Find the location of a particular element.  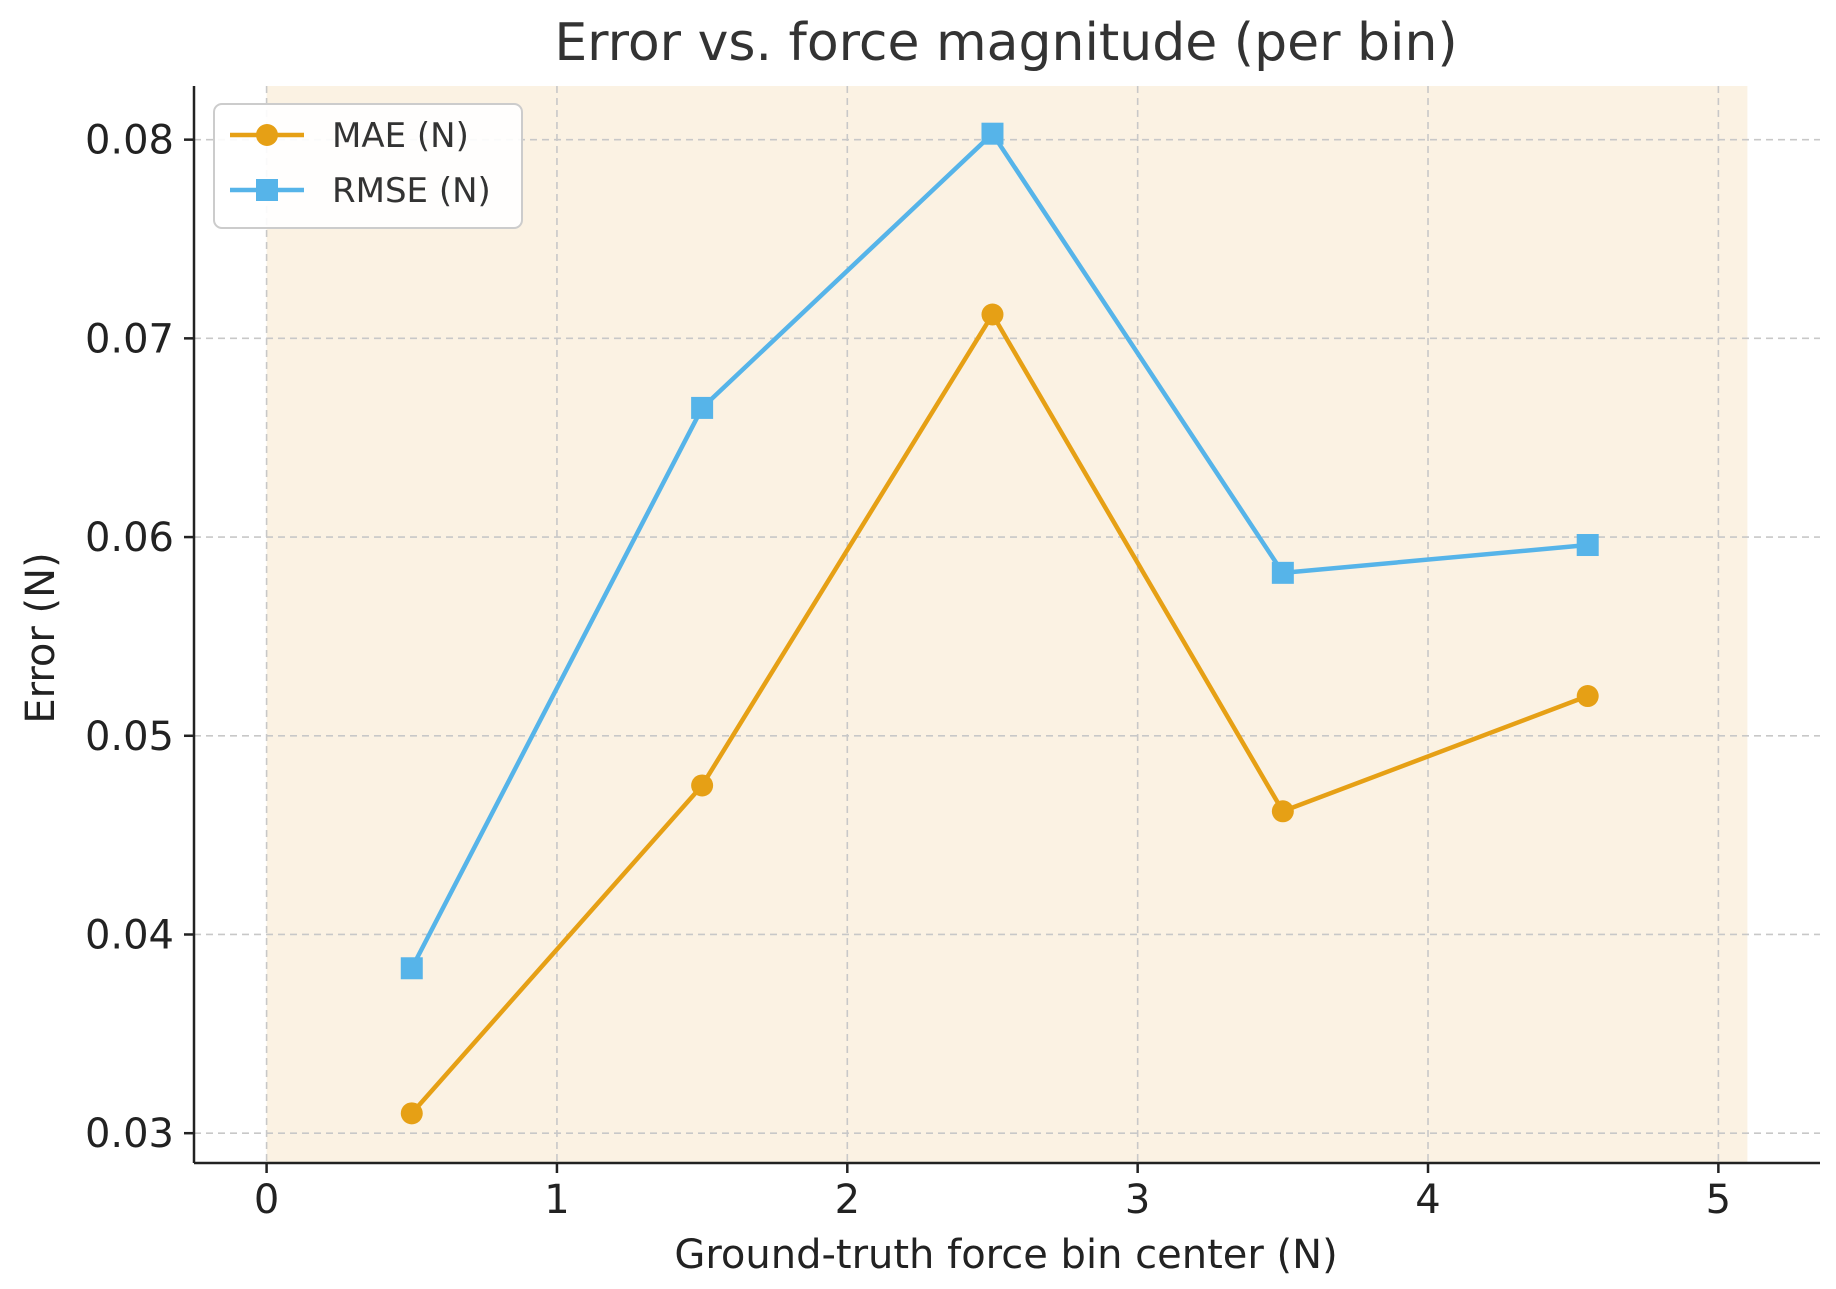

legend: MAE (N) RMSE (N) is located at coordinates (368, 166).